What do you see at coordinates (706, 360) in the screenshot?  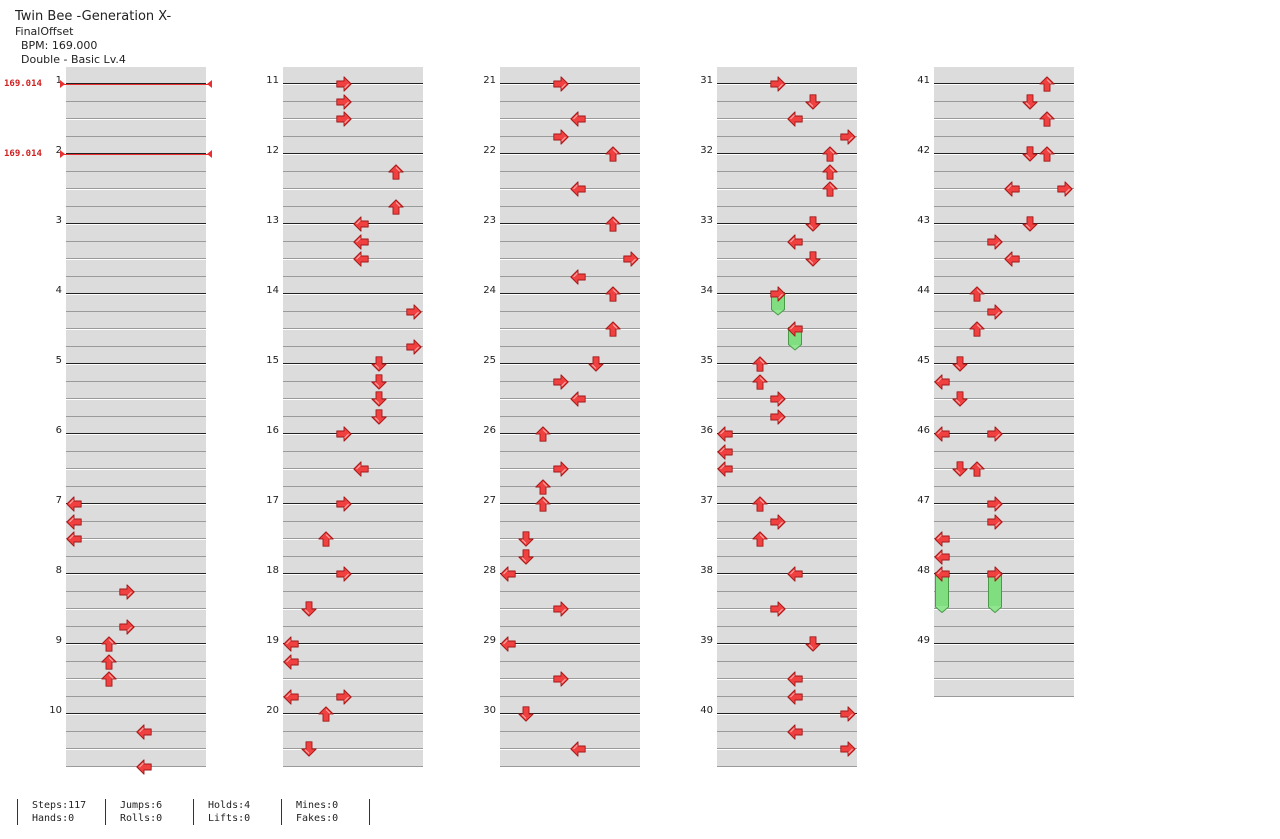 I see `measure-number: 35` at bounding box center [706, 360].